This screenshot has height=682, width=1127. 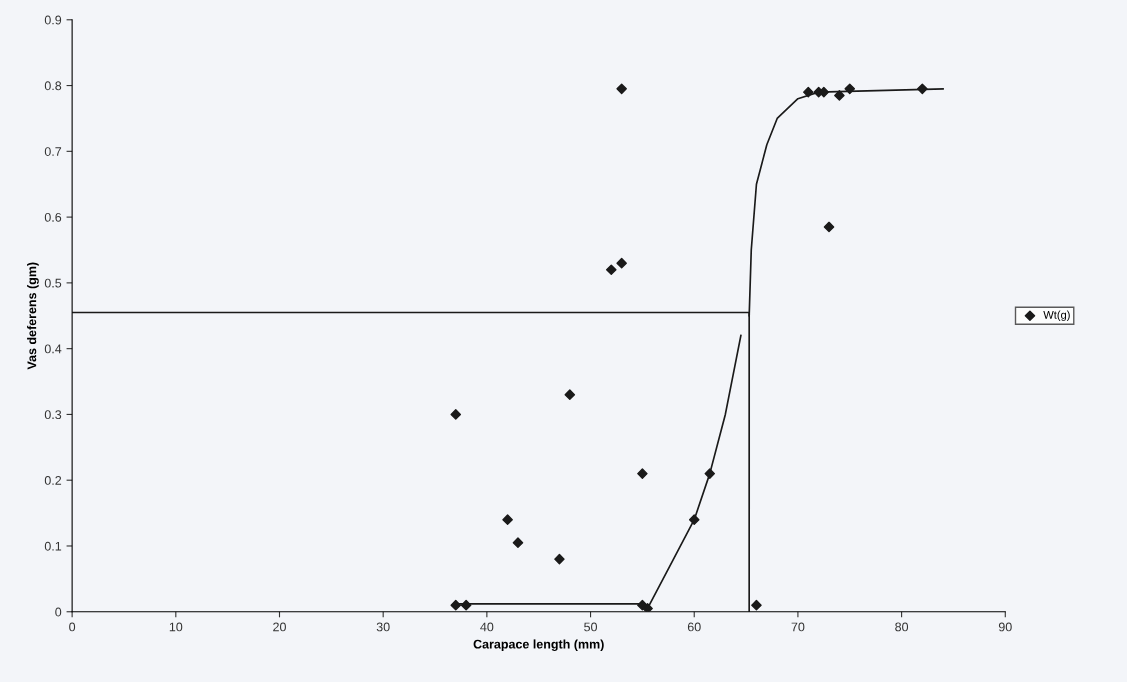 What do you see at coordinates (58, 612) in the screenshot?
I see `y-tick-label: 0` at bounding box center [58, 612].